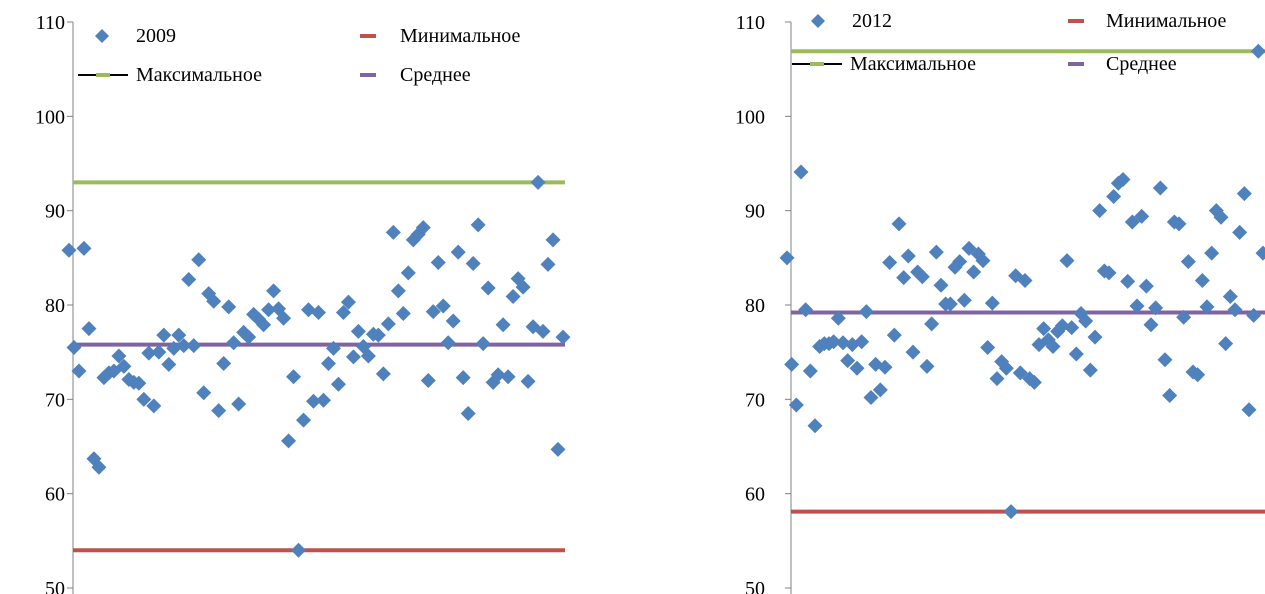 This screenshot has width=1265, height=594. Describe the element at coordinates (55, 495) in the screenshot. I see `y-tick-label-1-60: 60` at that location.